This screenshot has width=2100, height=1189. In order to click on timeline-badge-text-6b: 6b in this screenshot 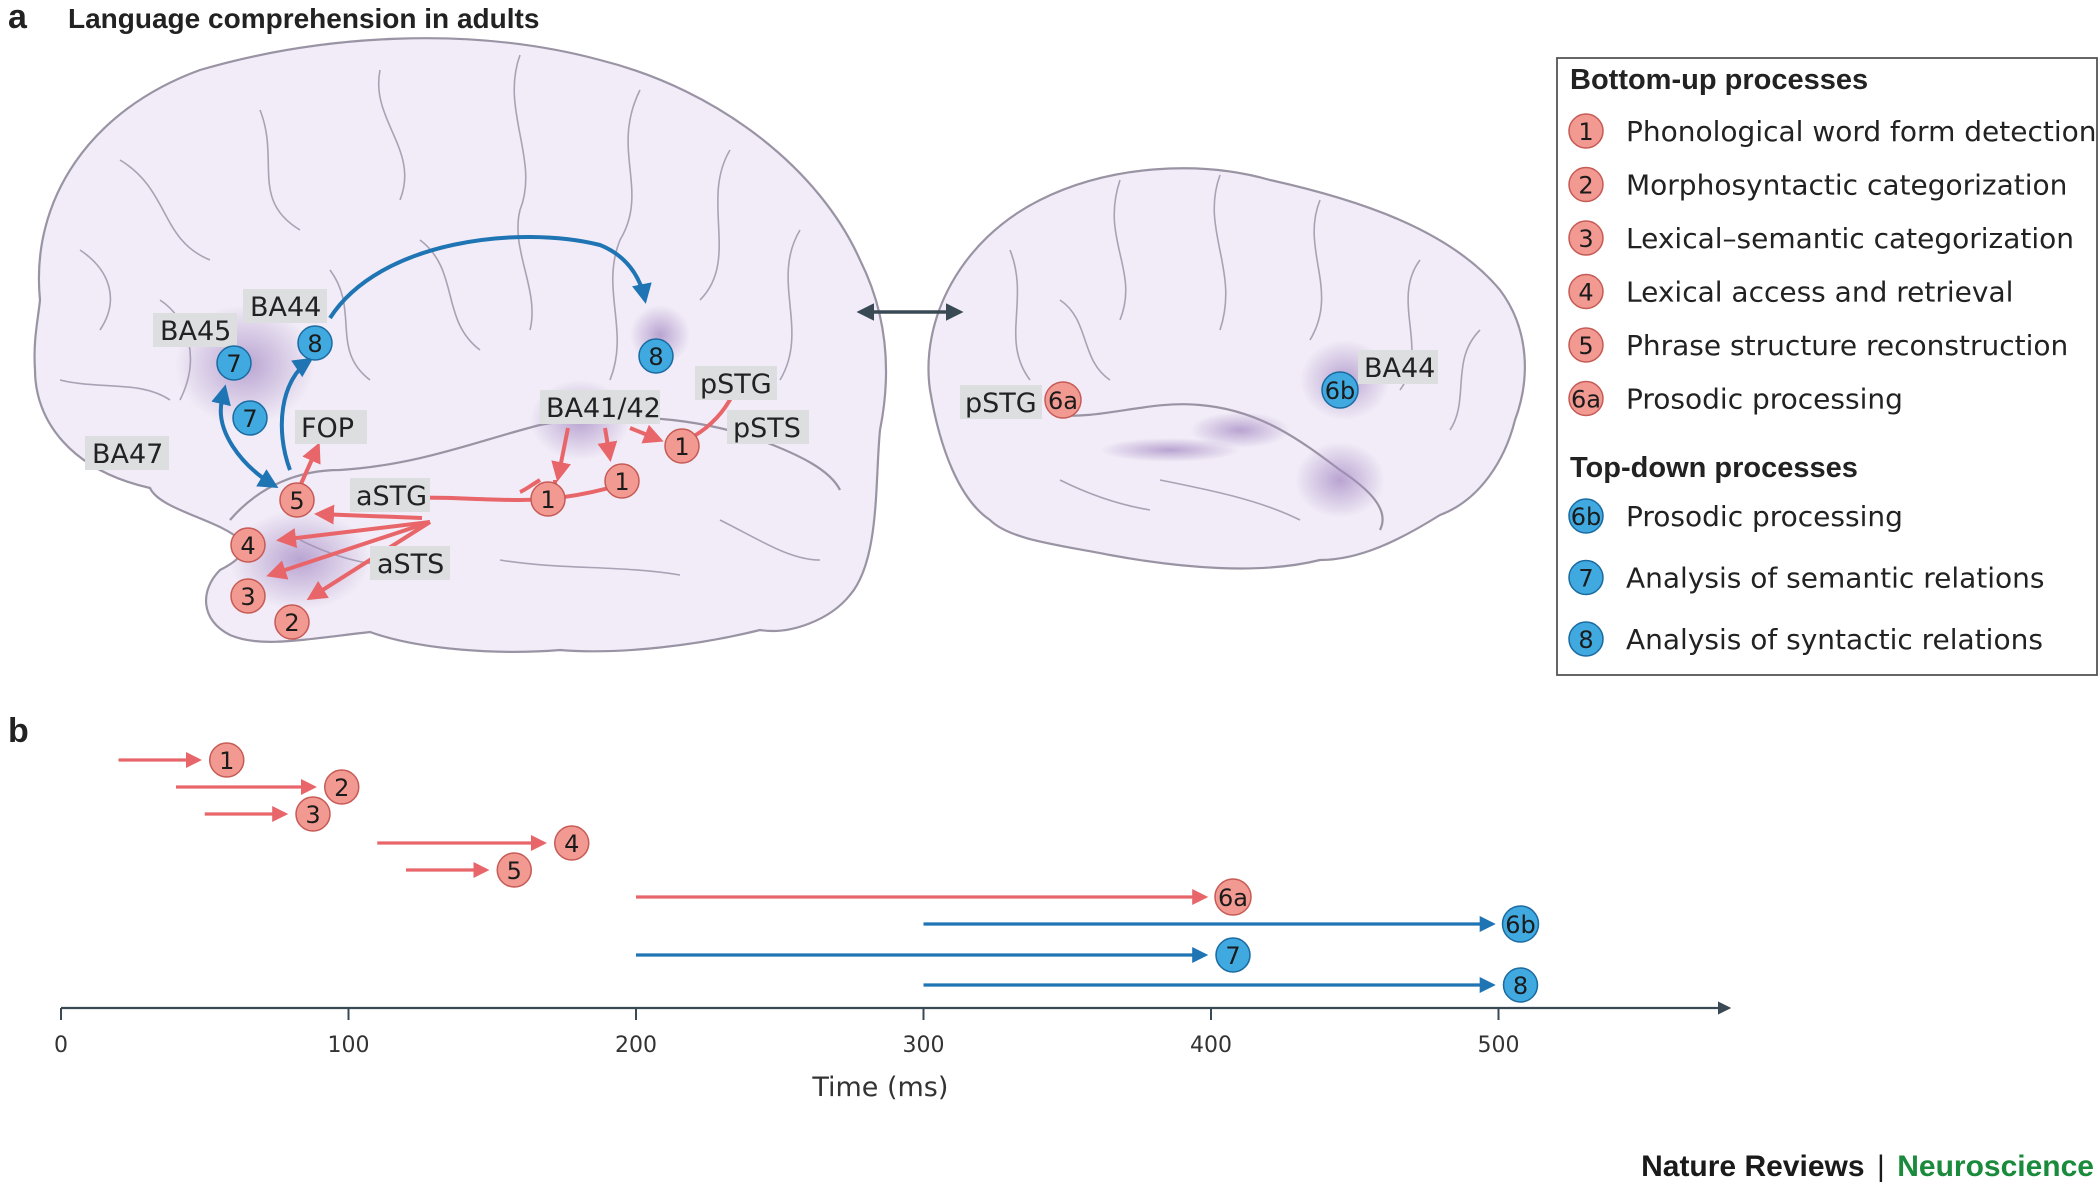, I will do `click(1520, 925)`.